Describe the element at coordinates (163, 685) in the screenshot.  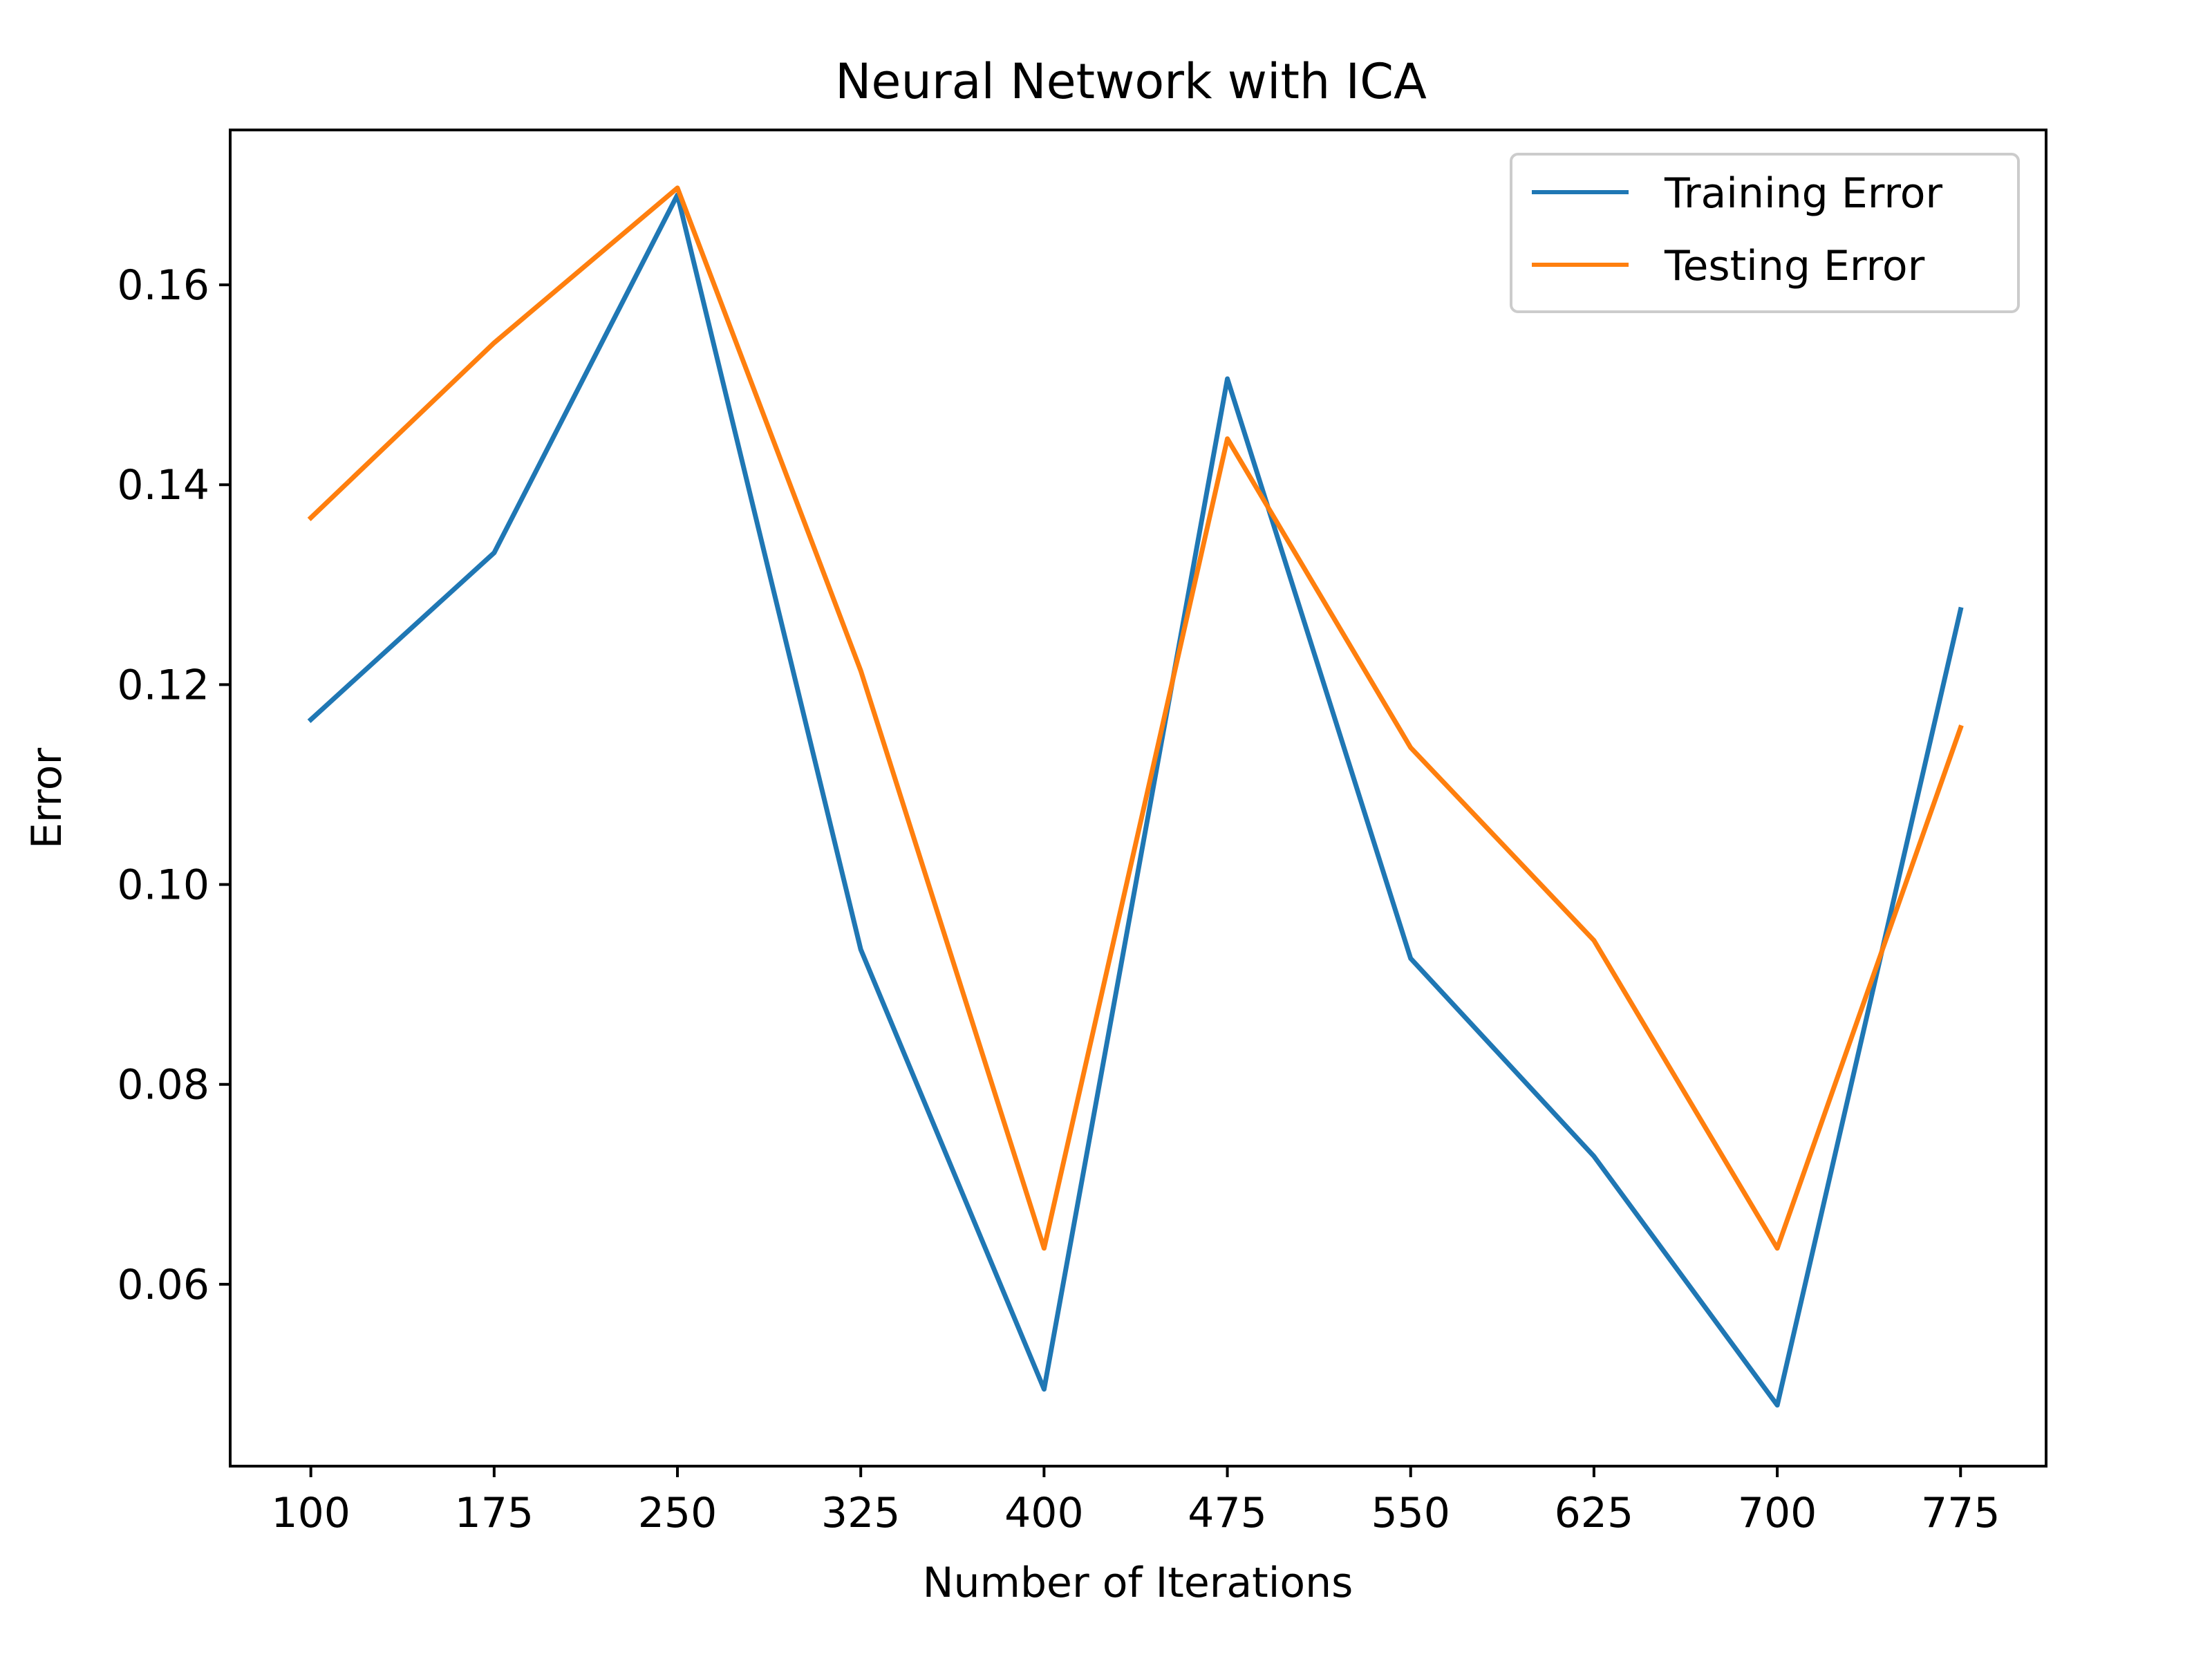
I see `y-tick-label: 0.12` at that location.